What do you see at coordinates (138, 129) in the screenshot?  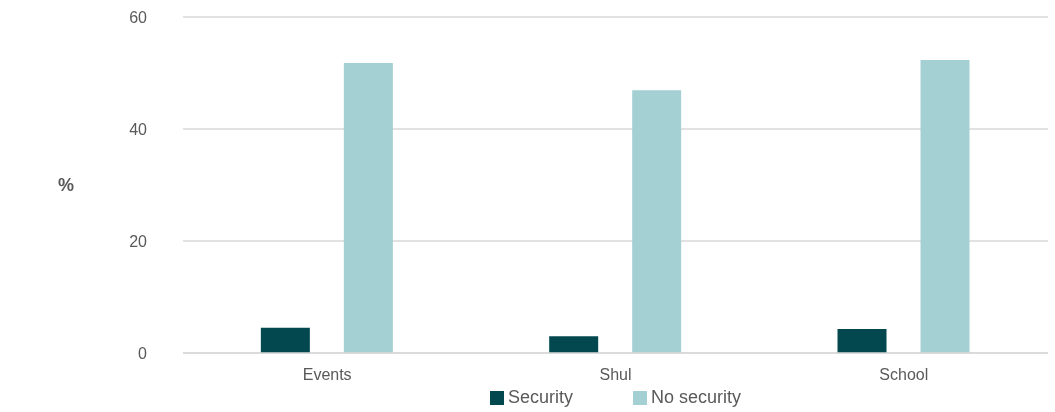 I see `y-tick-label: 40` at bounding box center [138, 129].